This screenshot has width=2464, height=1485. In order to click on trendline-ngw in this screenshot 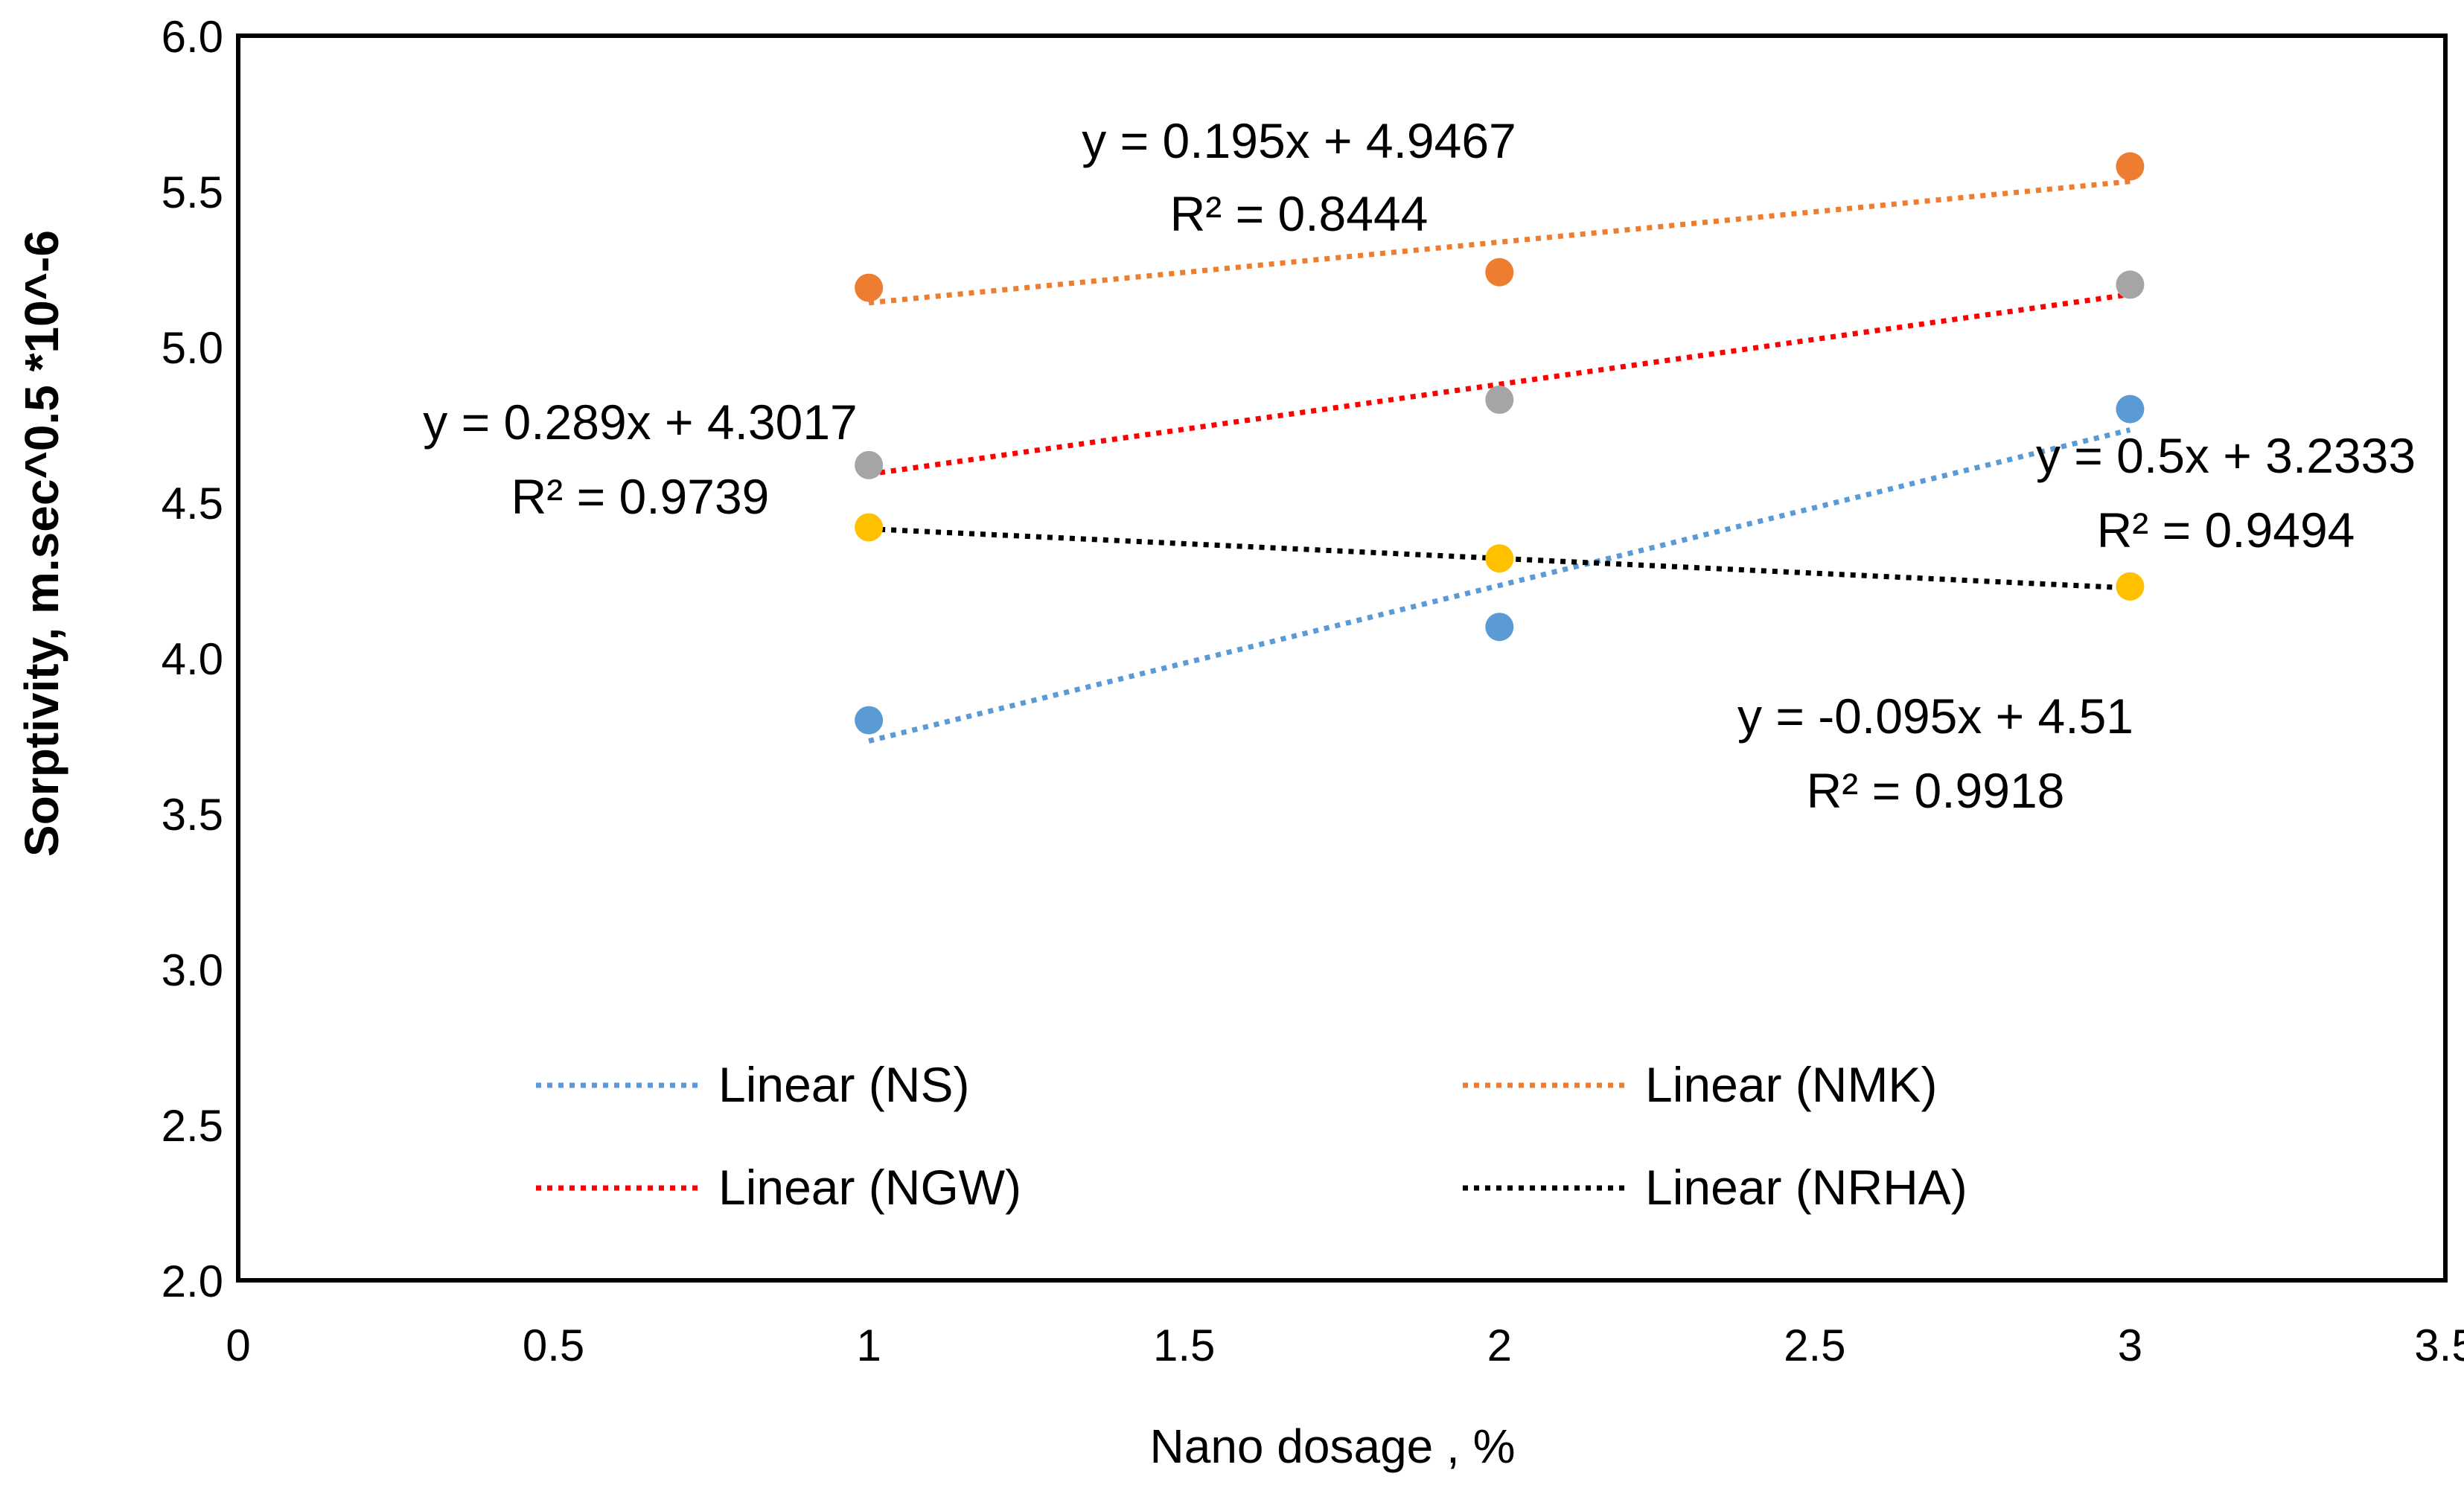, I will do `click(1500, 385)`.